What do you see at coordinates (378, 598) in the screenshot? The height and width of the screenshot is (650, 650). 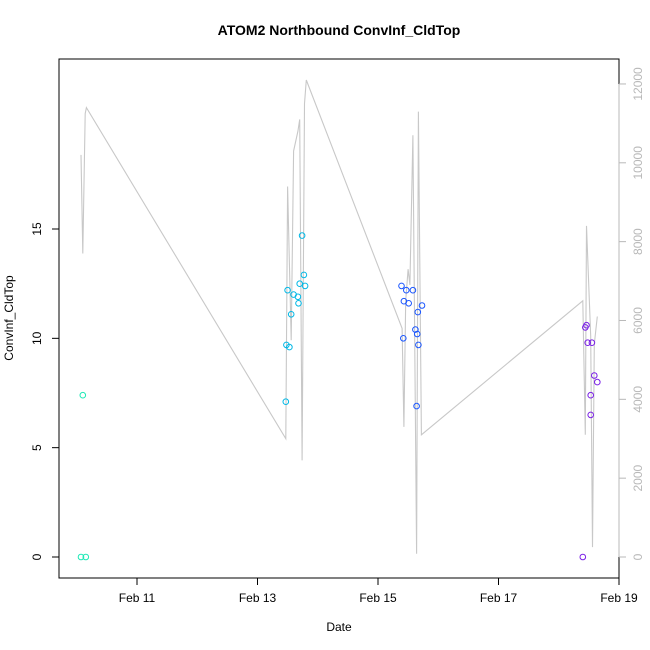 I see `x-tick-label: Feb 15` at bounding box center [378, 598].